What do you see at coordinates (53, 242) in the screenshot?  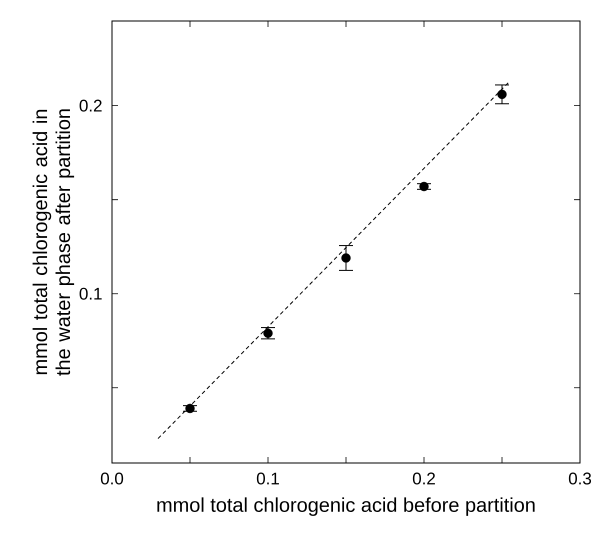 I see `y-axis-title: mmol total chlorogenic acid in the water phase after partition` at bounding box center [53, 242].